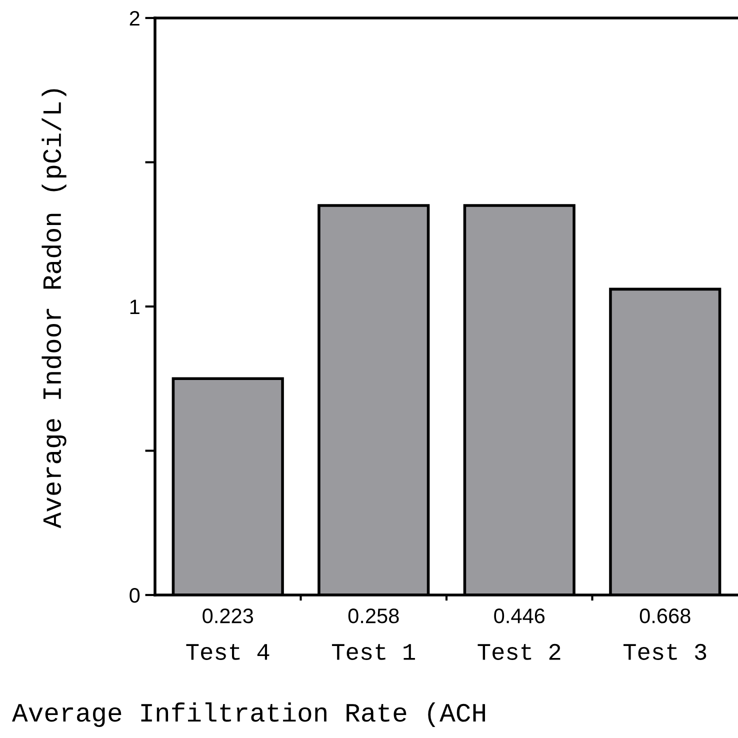 This screenshot has width=738, height=738. What do you see at coordinates (54, 308) in the screenshot?
I see `y-axis-title: Average Indoor Radon (pCi/L)` at bounding box center [54, 308].